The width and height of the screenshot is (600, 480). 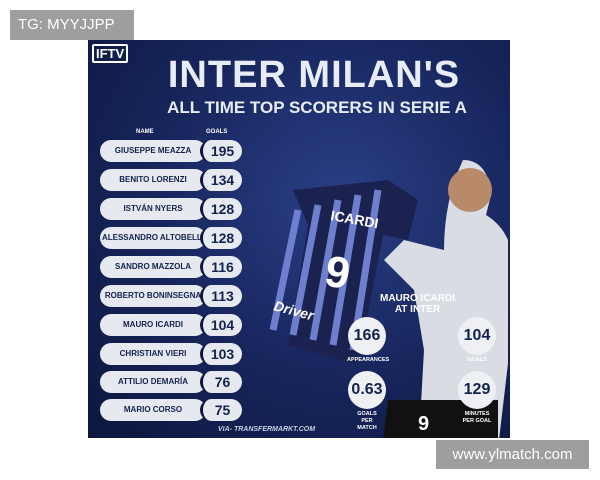 I want to click on stat-label: MINUTES PER GOAL, so click(x=477, y=417).